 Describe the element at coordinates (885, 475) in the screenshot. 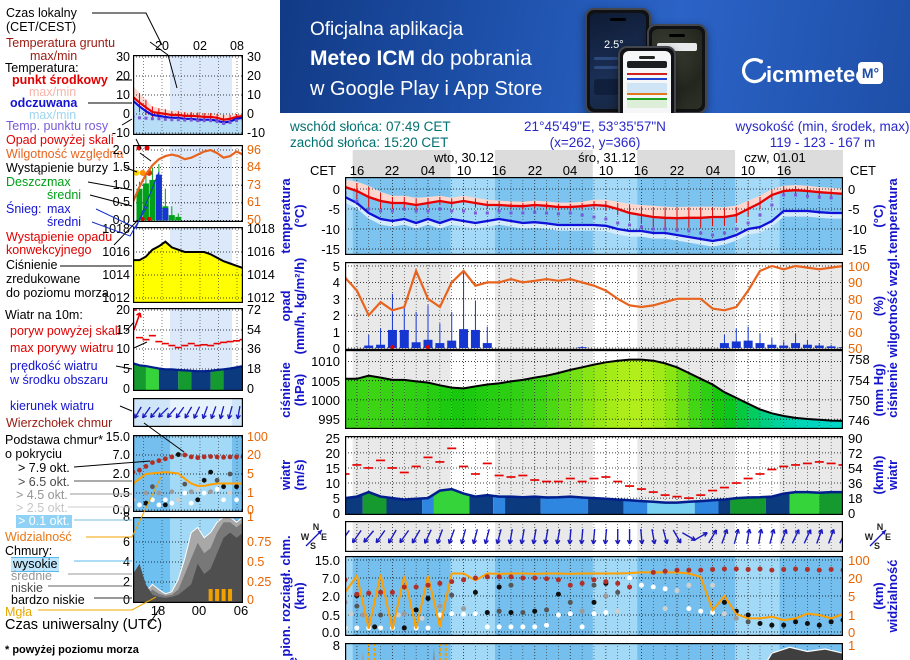

I see `axis-title-wind-right: (km/h) wiatr` at that location.